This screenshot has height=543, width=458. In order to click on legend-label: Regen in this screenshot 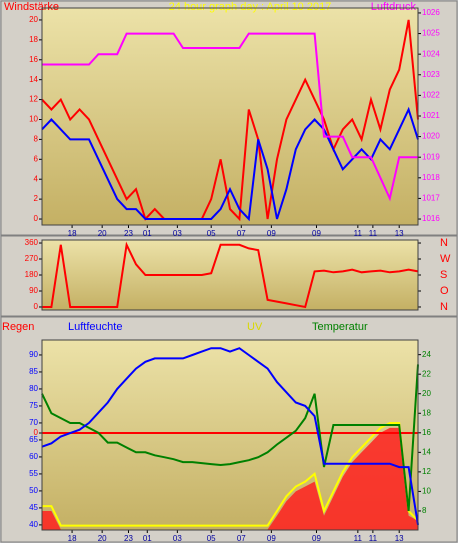, I will do `click(18, 327)`.